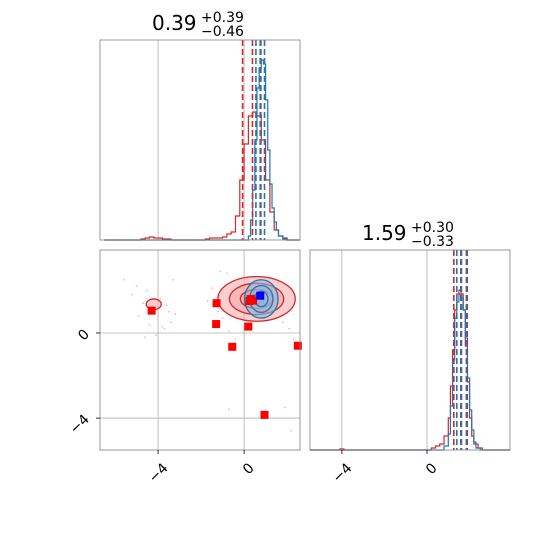 The height and width of the screenshot is (550, 550). Describe the element at coordinates (432, 242) in the screenshot. I see `title-minus-bottom-right: −0.33` at that location.